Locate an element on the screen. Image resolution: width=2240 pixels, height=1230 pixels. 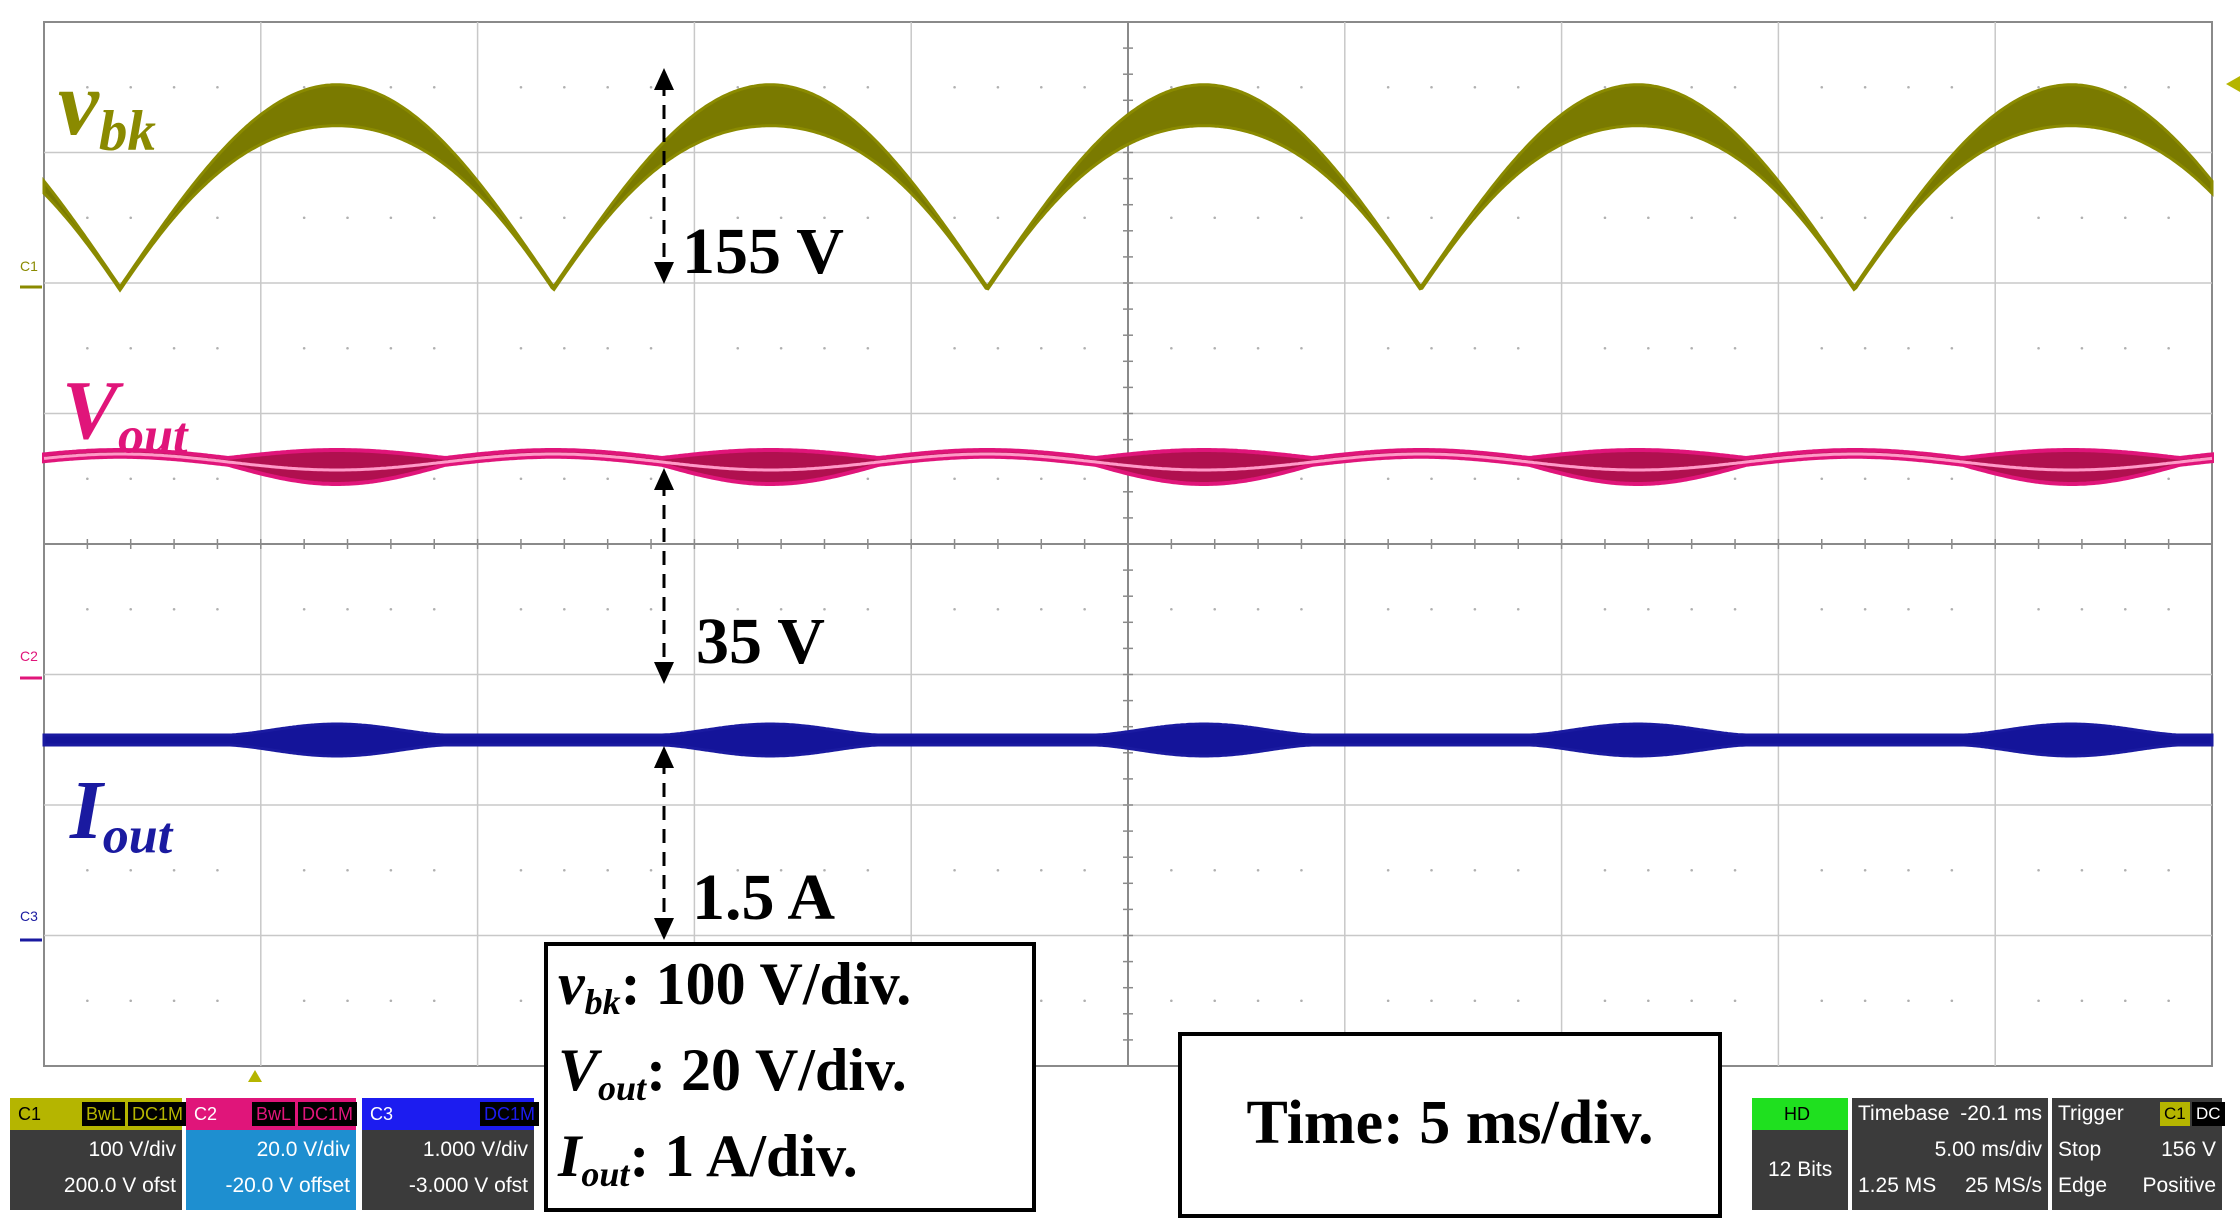
c2-name: C2 is located at coordinates (206, 1114).